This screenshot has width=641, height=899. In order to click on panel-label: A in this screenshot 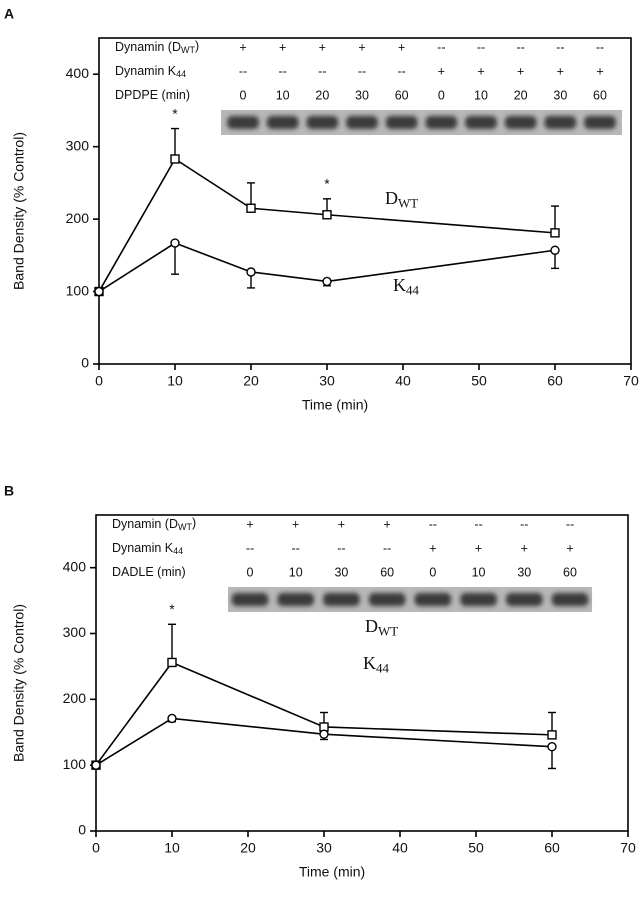, I will do `click(9, 14)`.